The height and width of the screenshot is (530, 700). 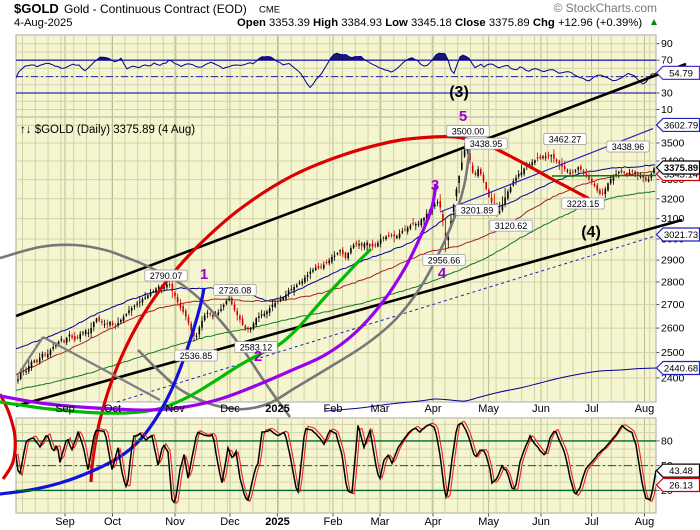 What do you see at coordinates (673, 143) in the screenshot?
I see `svg-text: 3500` at bounding box center [673, 143].